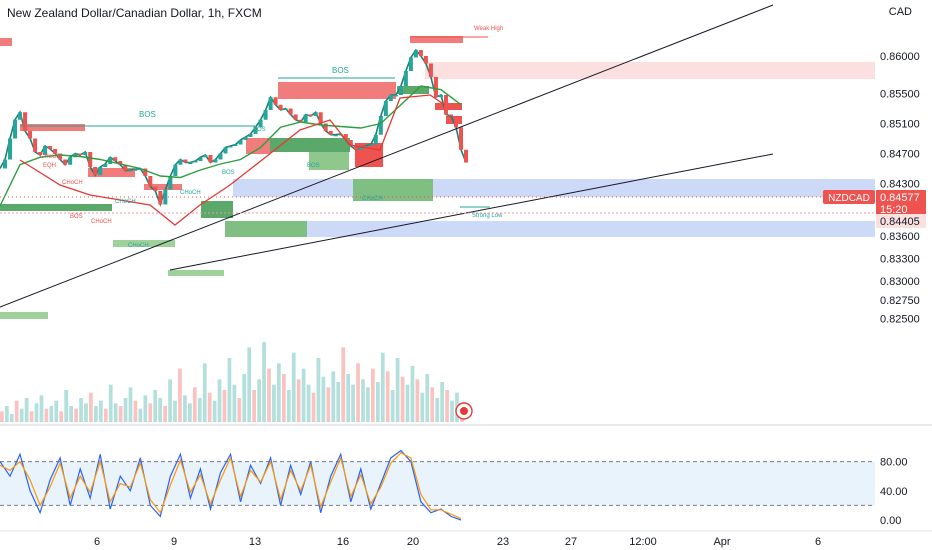  What do you see at coordinates (487, 216) in the screenshot?
I see `strong-low-label: Strong Low` at bounding box center [487, 216].